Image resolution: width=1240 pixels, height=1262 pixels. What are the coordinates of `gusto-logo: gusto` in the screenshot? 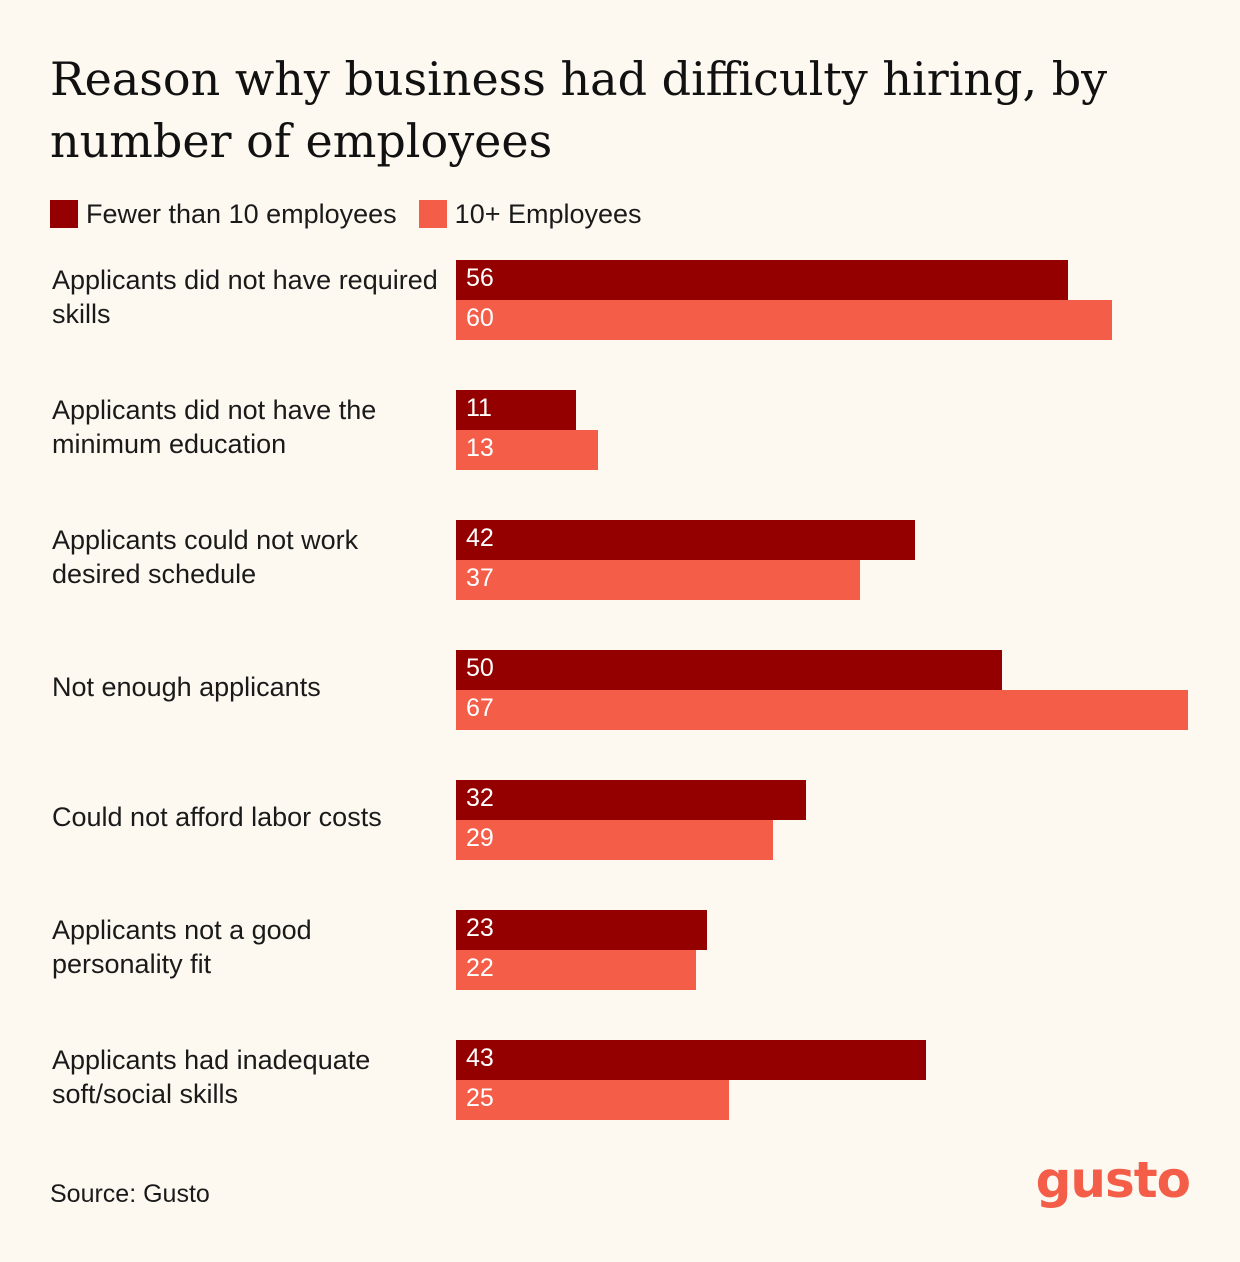 It's located at (1113, 1180).